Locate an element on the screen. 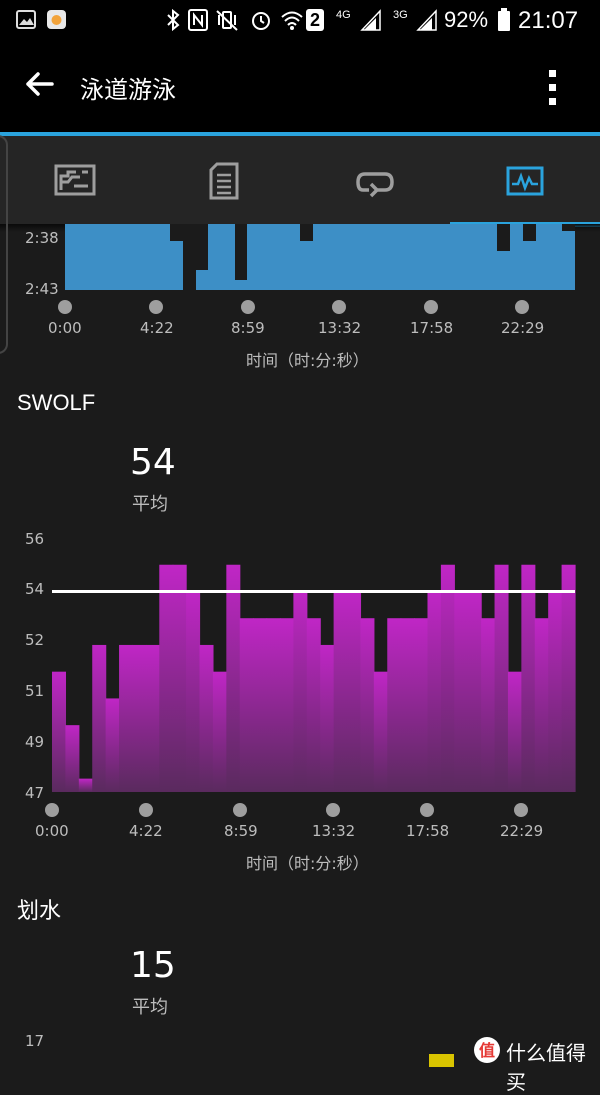  more-vertical-icon is located at coordinates (553, 87).